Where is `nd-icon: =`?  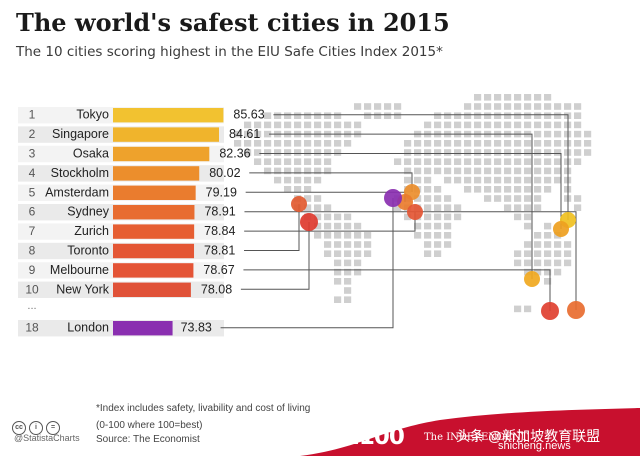 nd-icon: = is located at coordinates (53, 428).